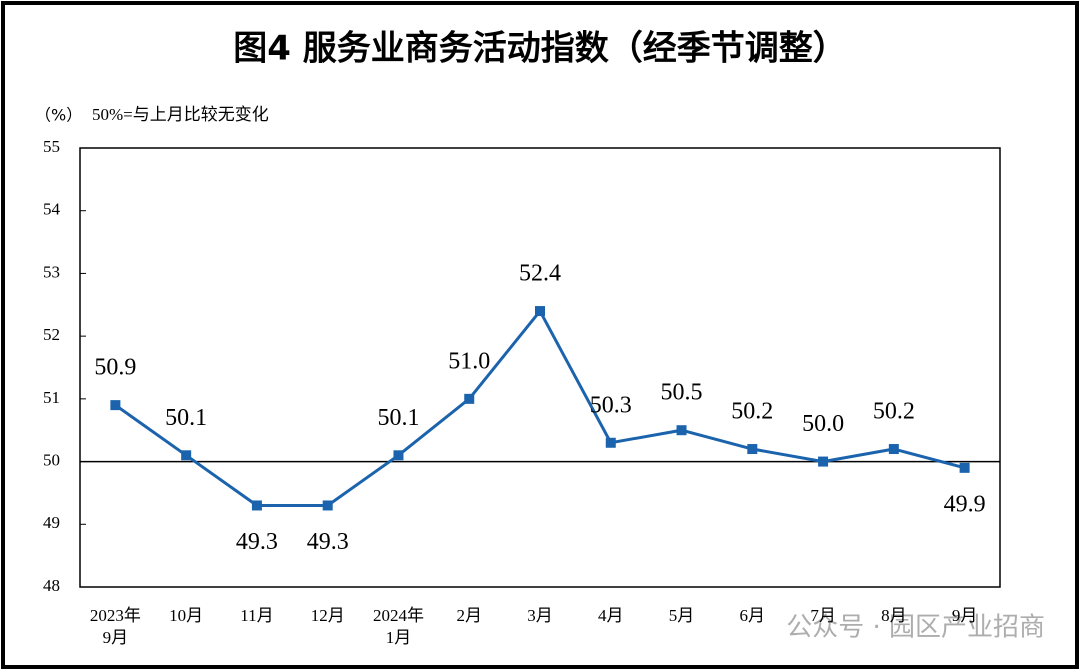 Image resolution: width=1080 pixels, height=670 pixels. I want to click on x-tick-label: 10月, so click(186, 615).